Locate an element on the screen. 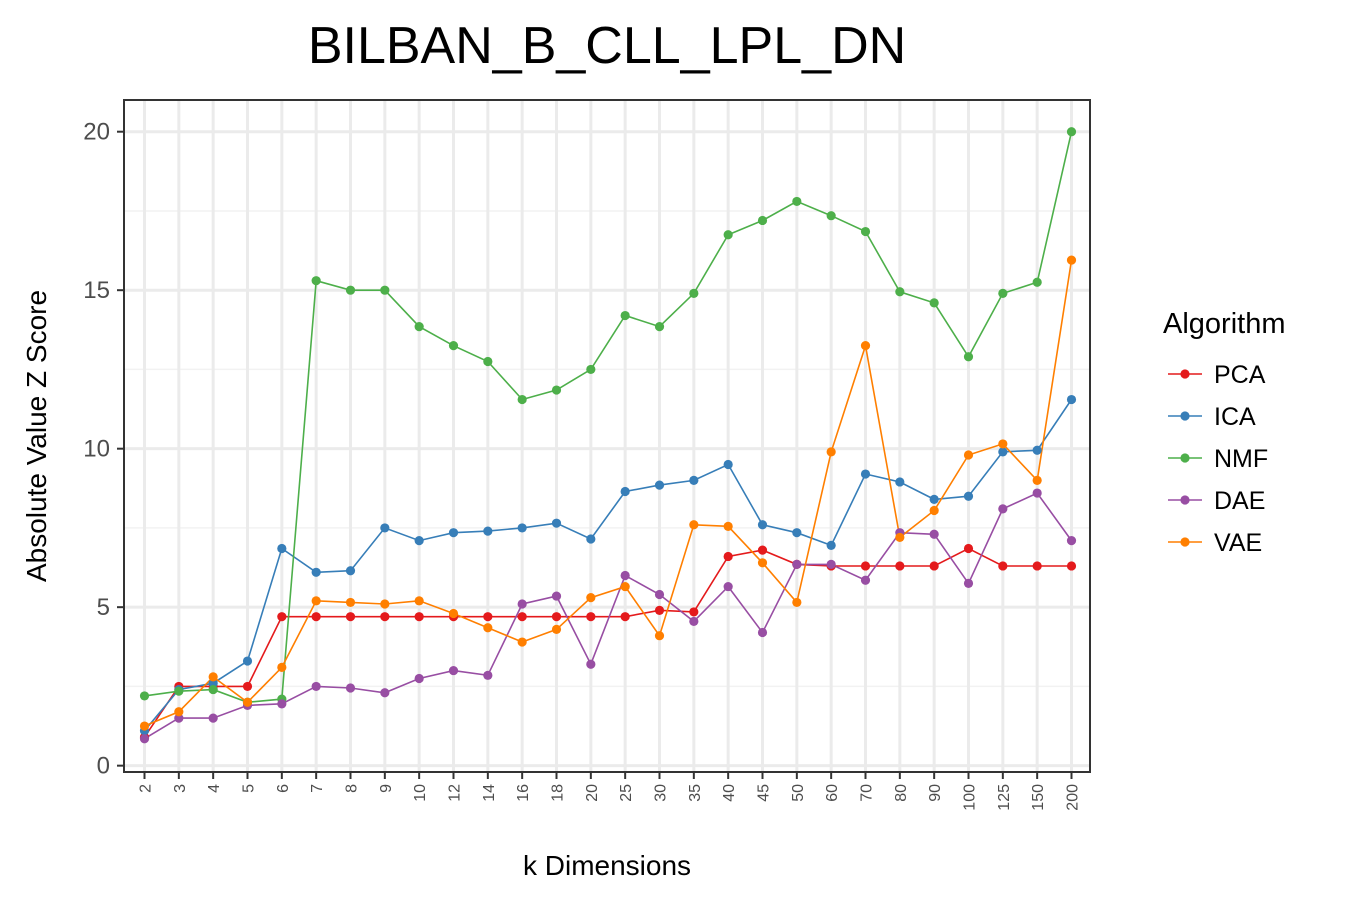  legend: Algorithm PCA ICA NMF DAE VAE is located at coordinates (1224, 432).